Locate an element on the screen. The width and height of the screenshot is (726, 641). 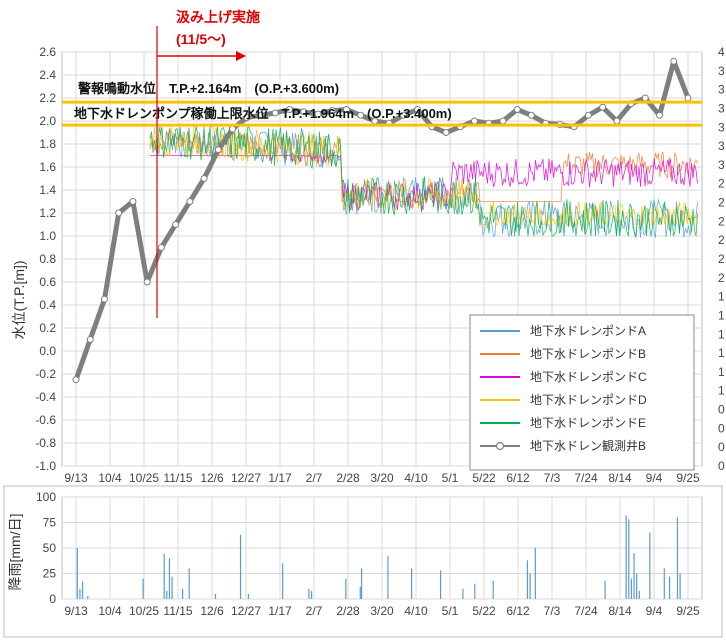
lower-x-tick-label: 5/1 is located at coordinates (450, 611).